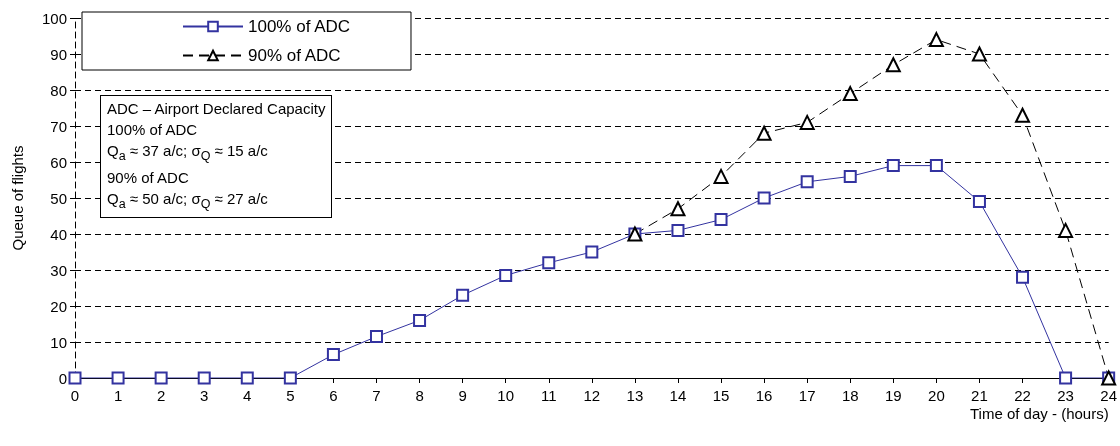 The width and height of the screenshot is (1120, 446). What do you see at coordinates (764, 395) in the screenshot?
I see `x-tick-label: 16` at bounding box center [764, 395].